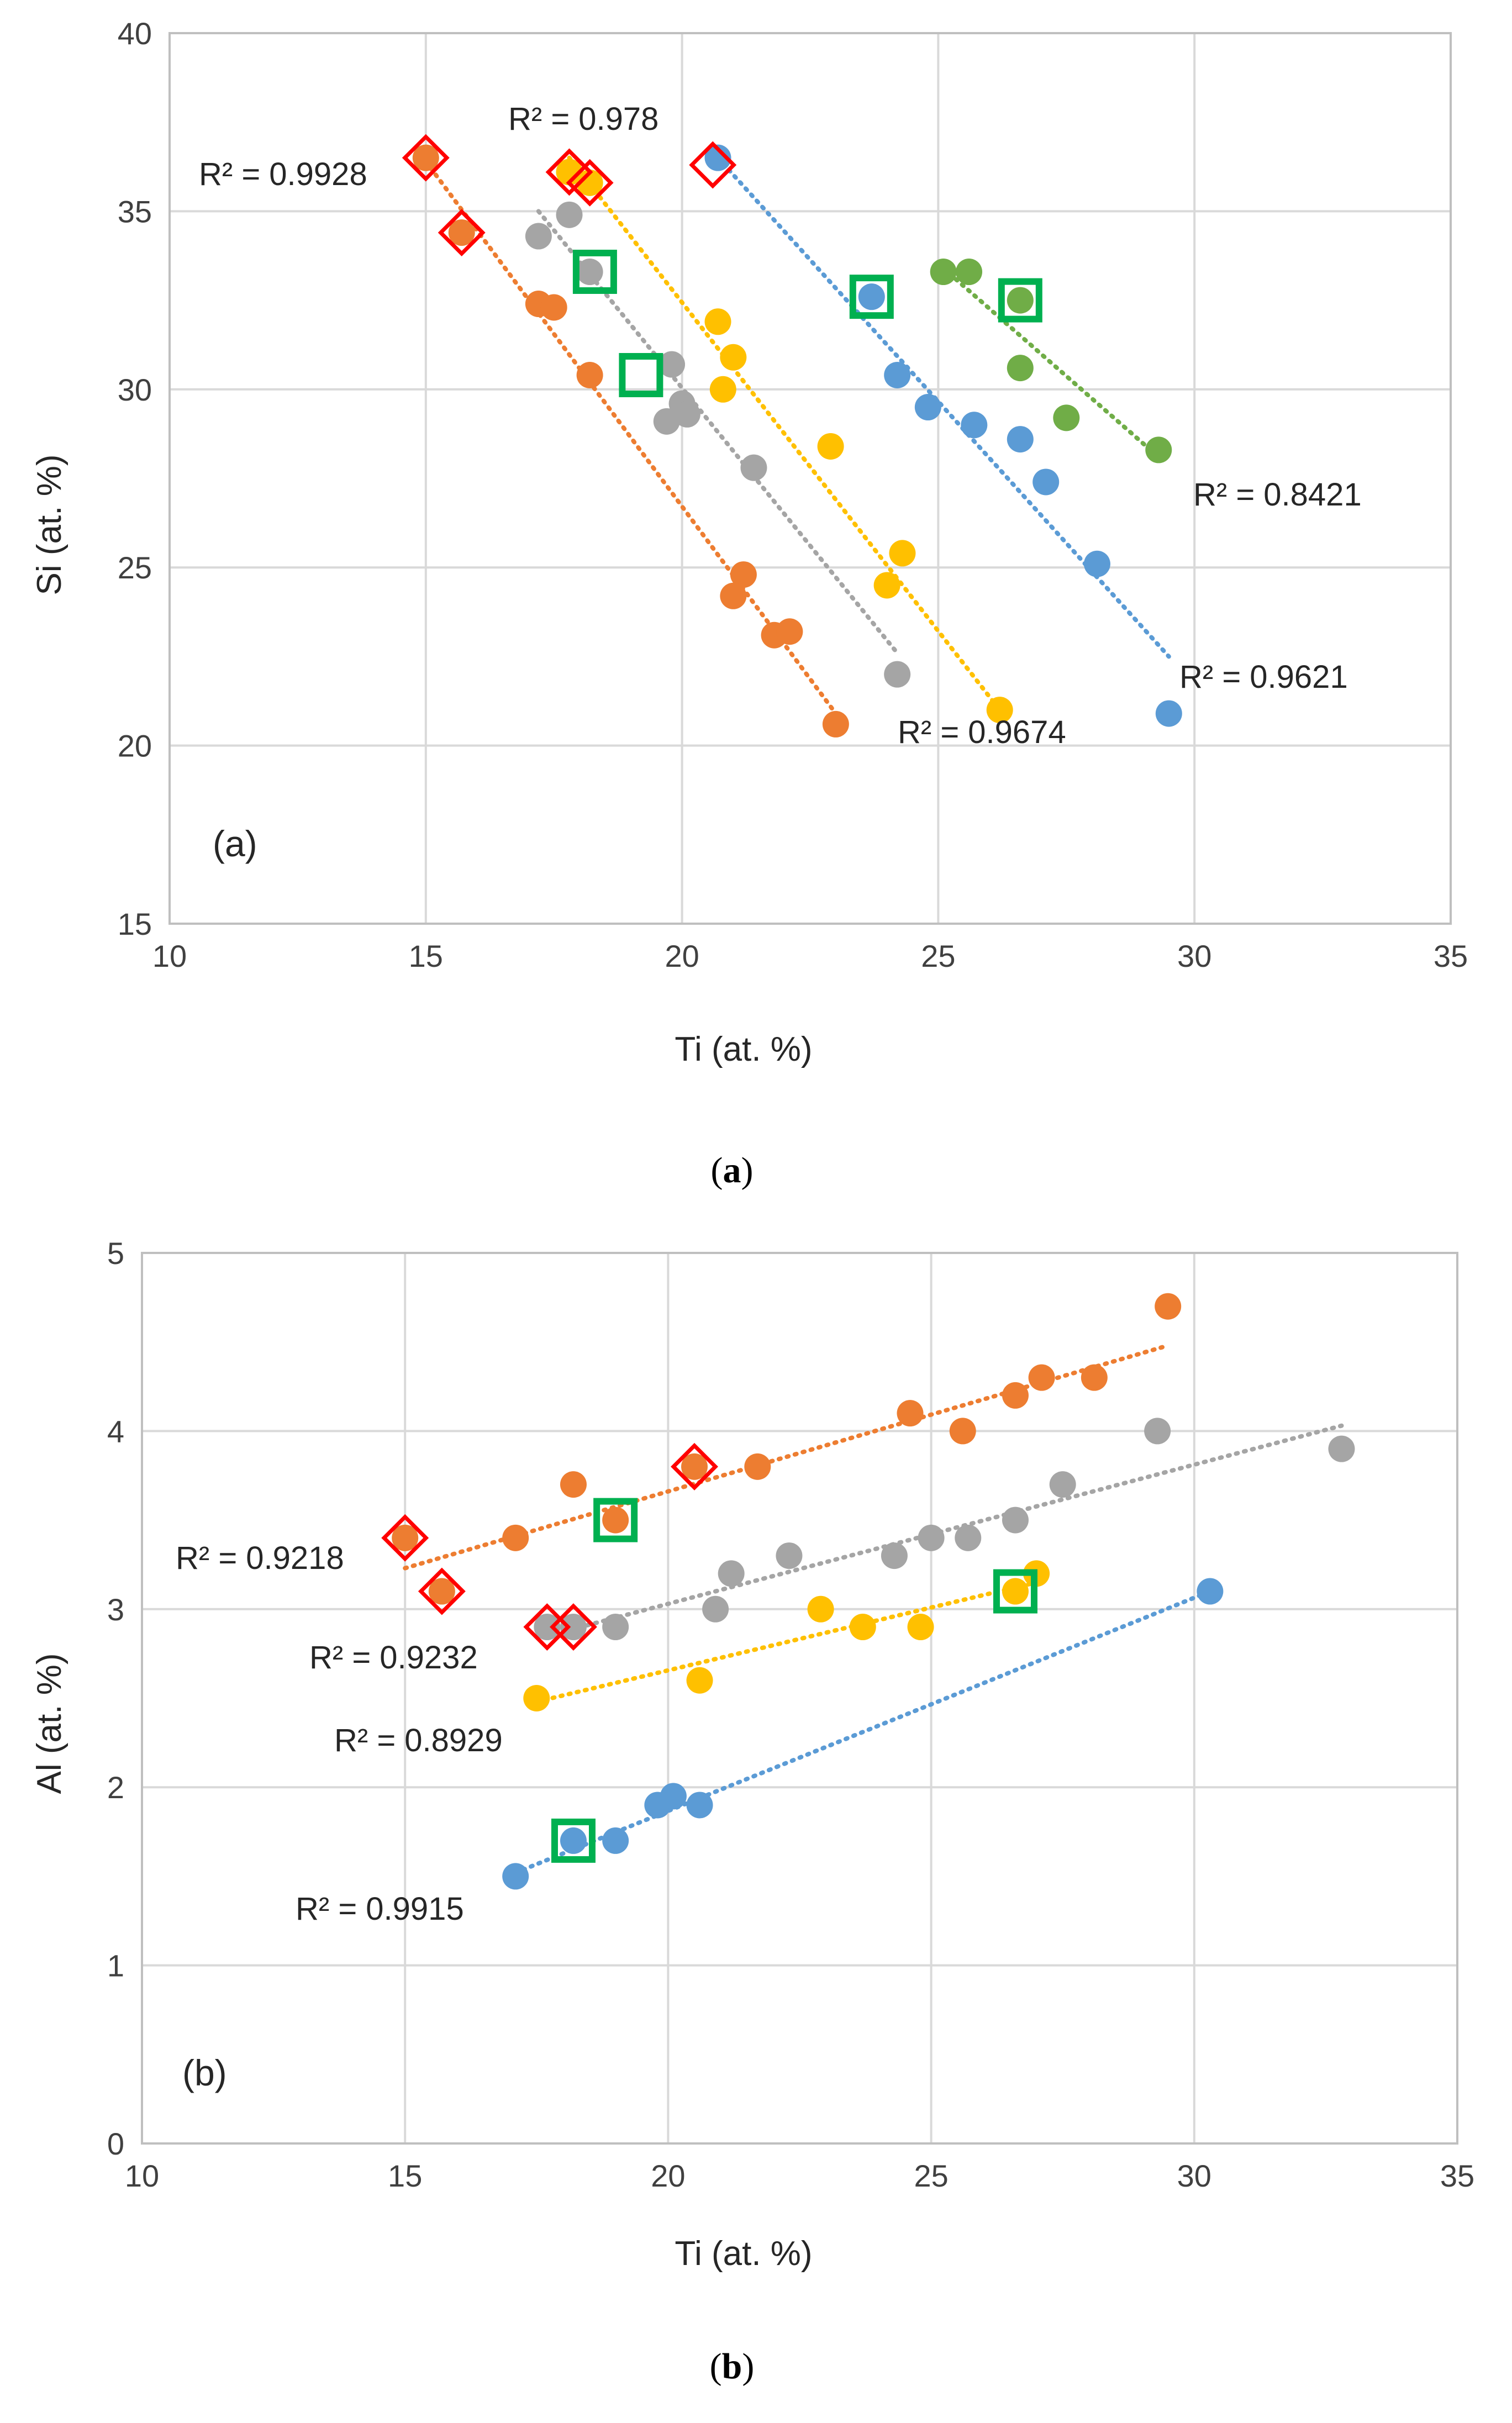 The width and height of the screenshot is (1512, 2423). What do you see at coordinates (169, 956) in the screenshot?
I see `chart-a-x-tick-label: 10` at bounding box center [169, 956].